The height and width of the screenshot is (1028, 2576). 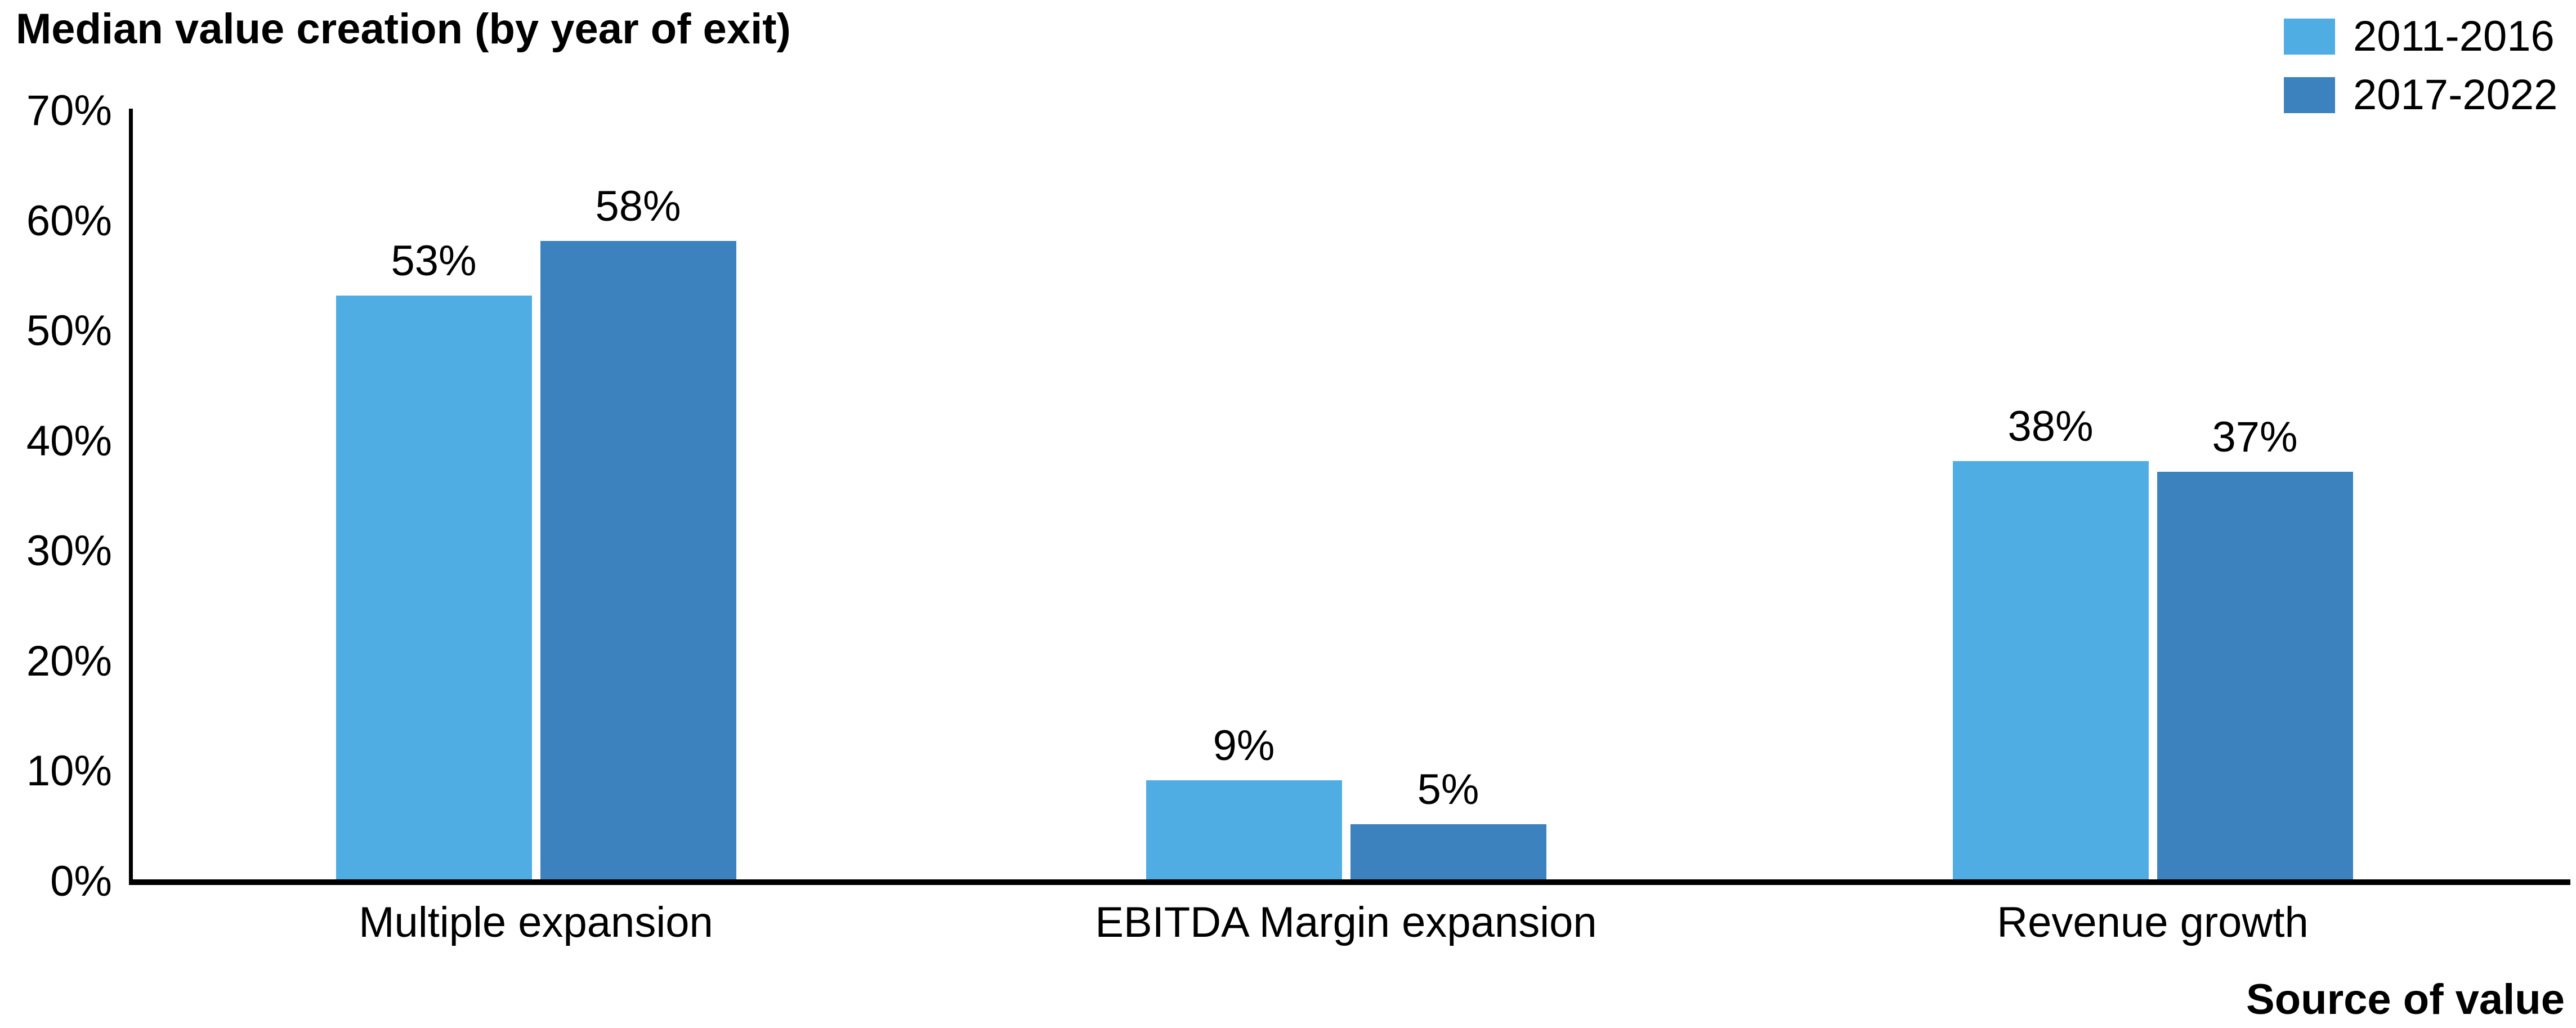 I want to click on legend-swatch-2017-2022, so click(x=2309, y=95).